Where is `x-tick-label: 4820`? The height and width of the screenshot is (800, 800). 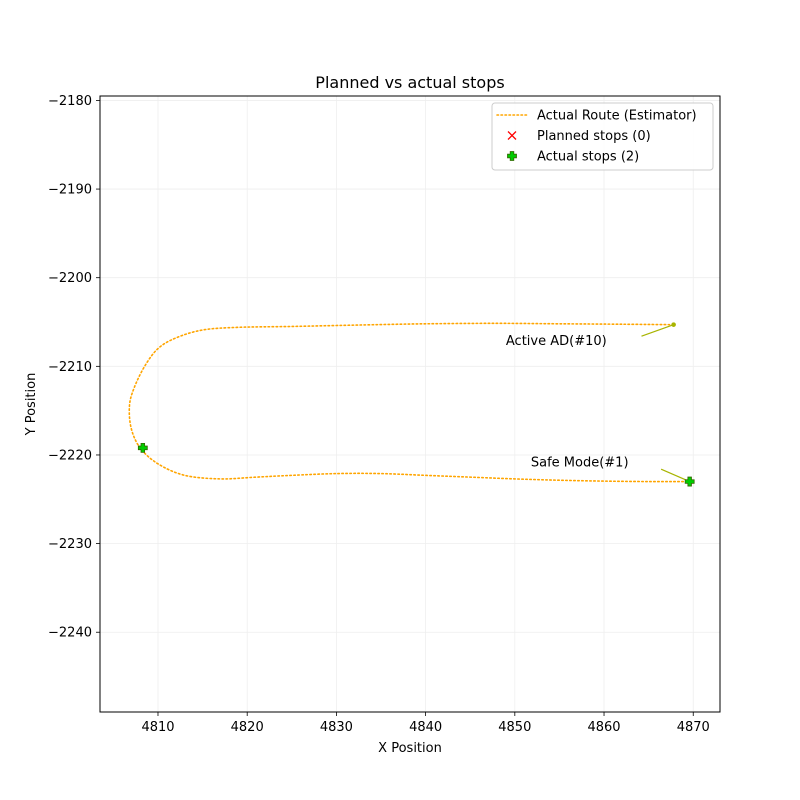
x-tick-label: 4820 is located at coordinates (247, 727).